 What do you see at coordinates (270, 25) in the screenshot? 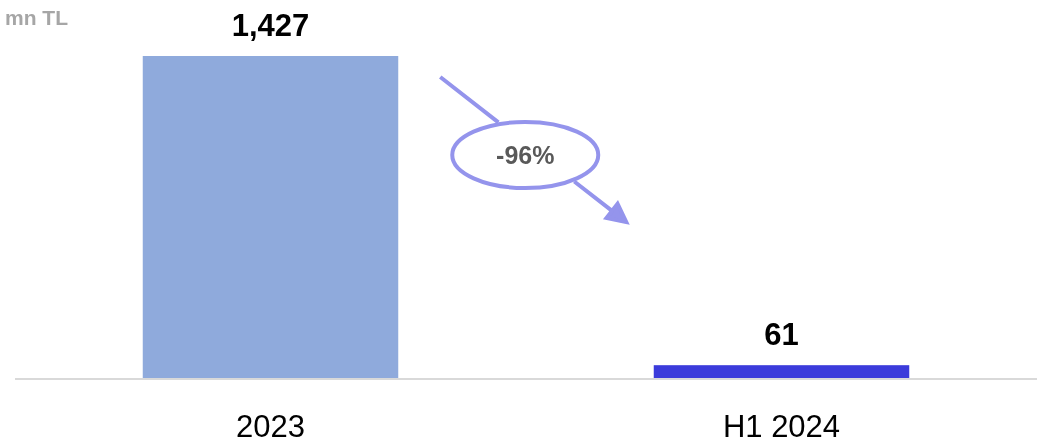
I see `data-label: 1,427` at bounding box center [270, 25].